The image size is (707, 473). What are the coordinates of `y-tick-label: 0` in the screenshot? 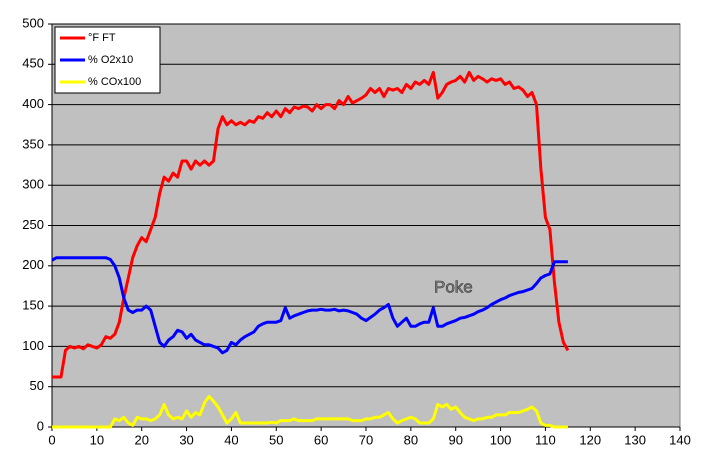 It's located at (40, 425).